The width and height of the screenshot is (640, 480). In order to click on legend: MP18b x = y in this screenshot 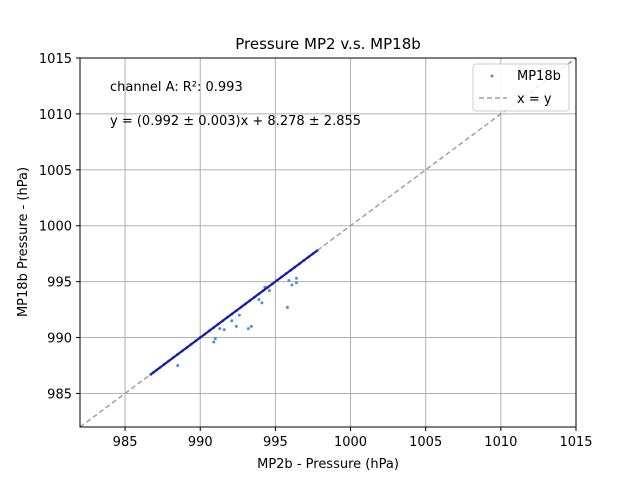, I will do `click(521, 87)`.